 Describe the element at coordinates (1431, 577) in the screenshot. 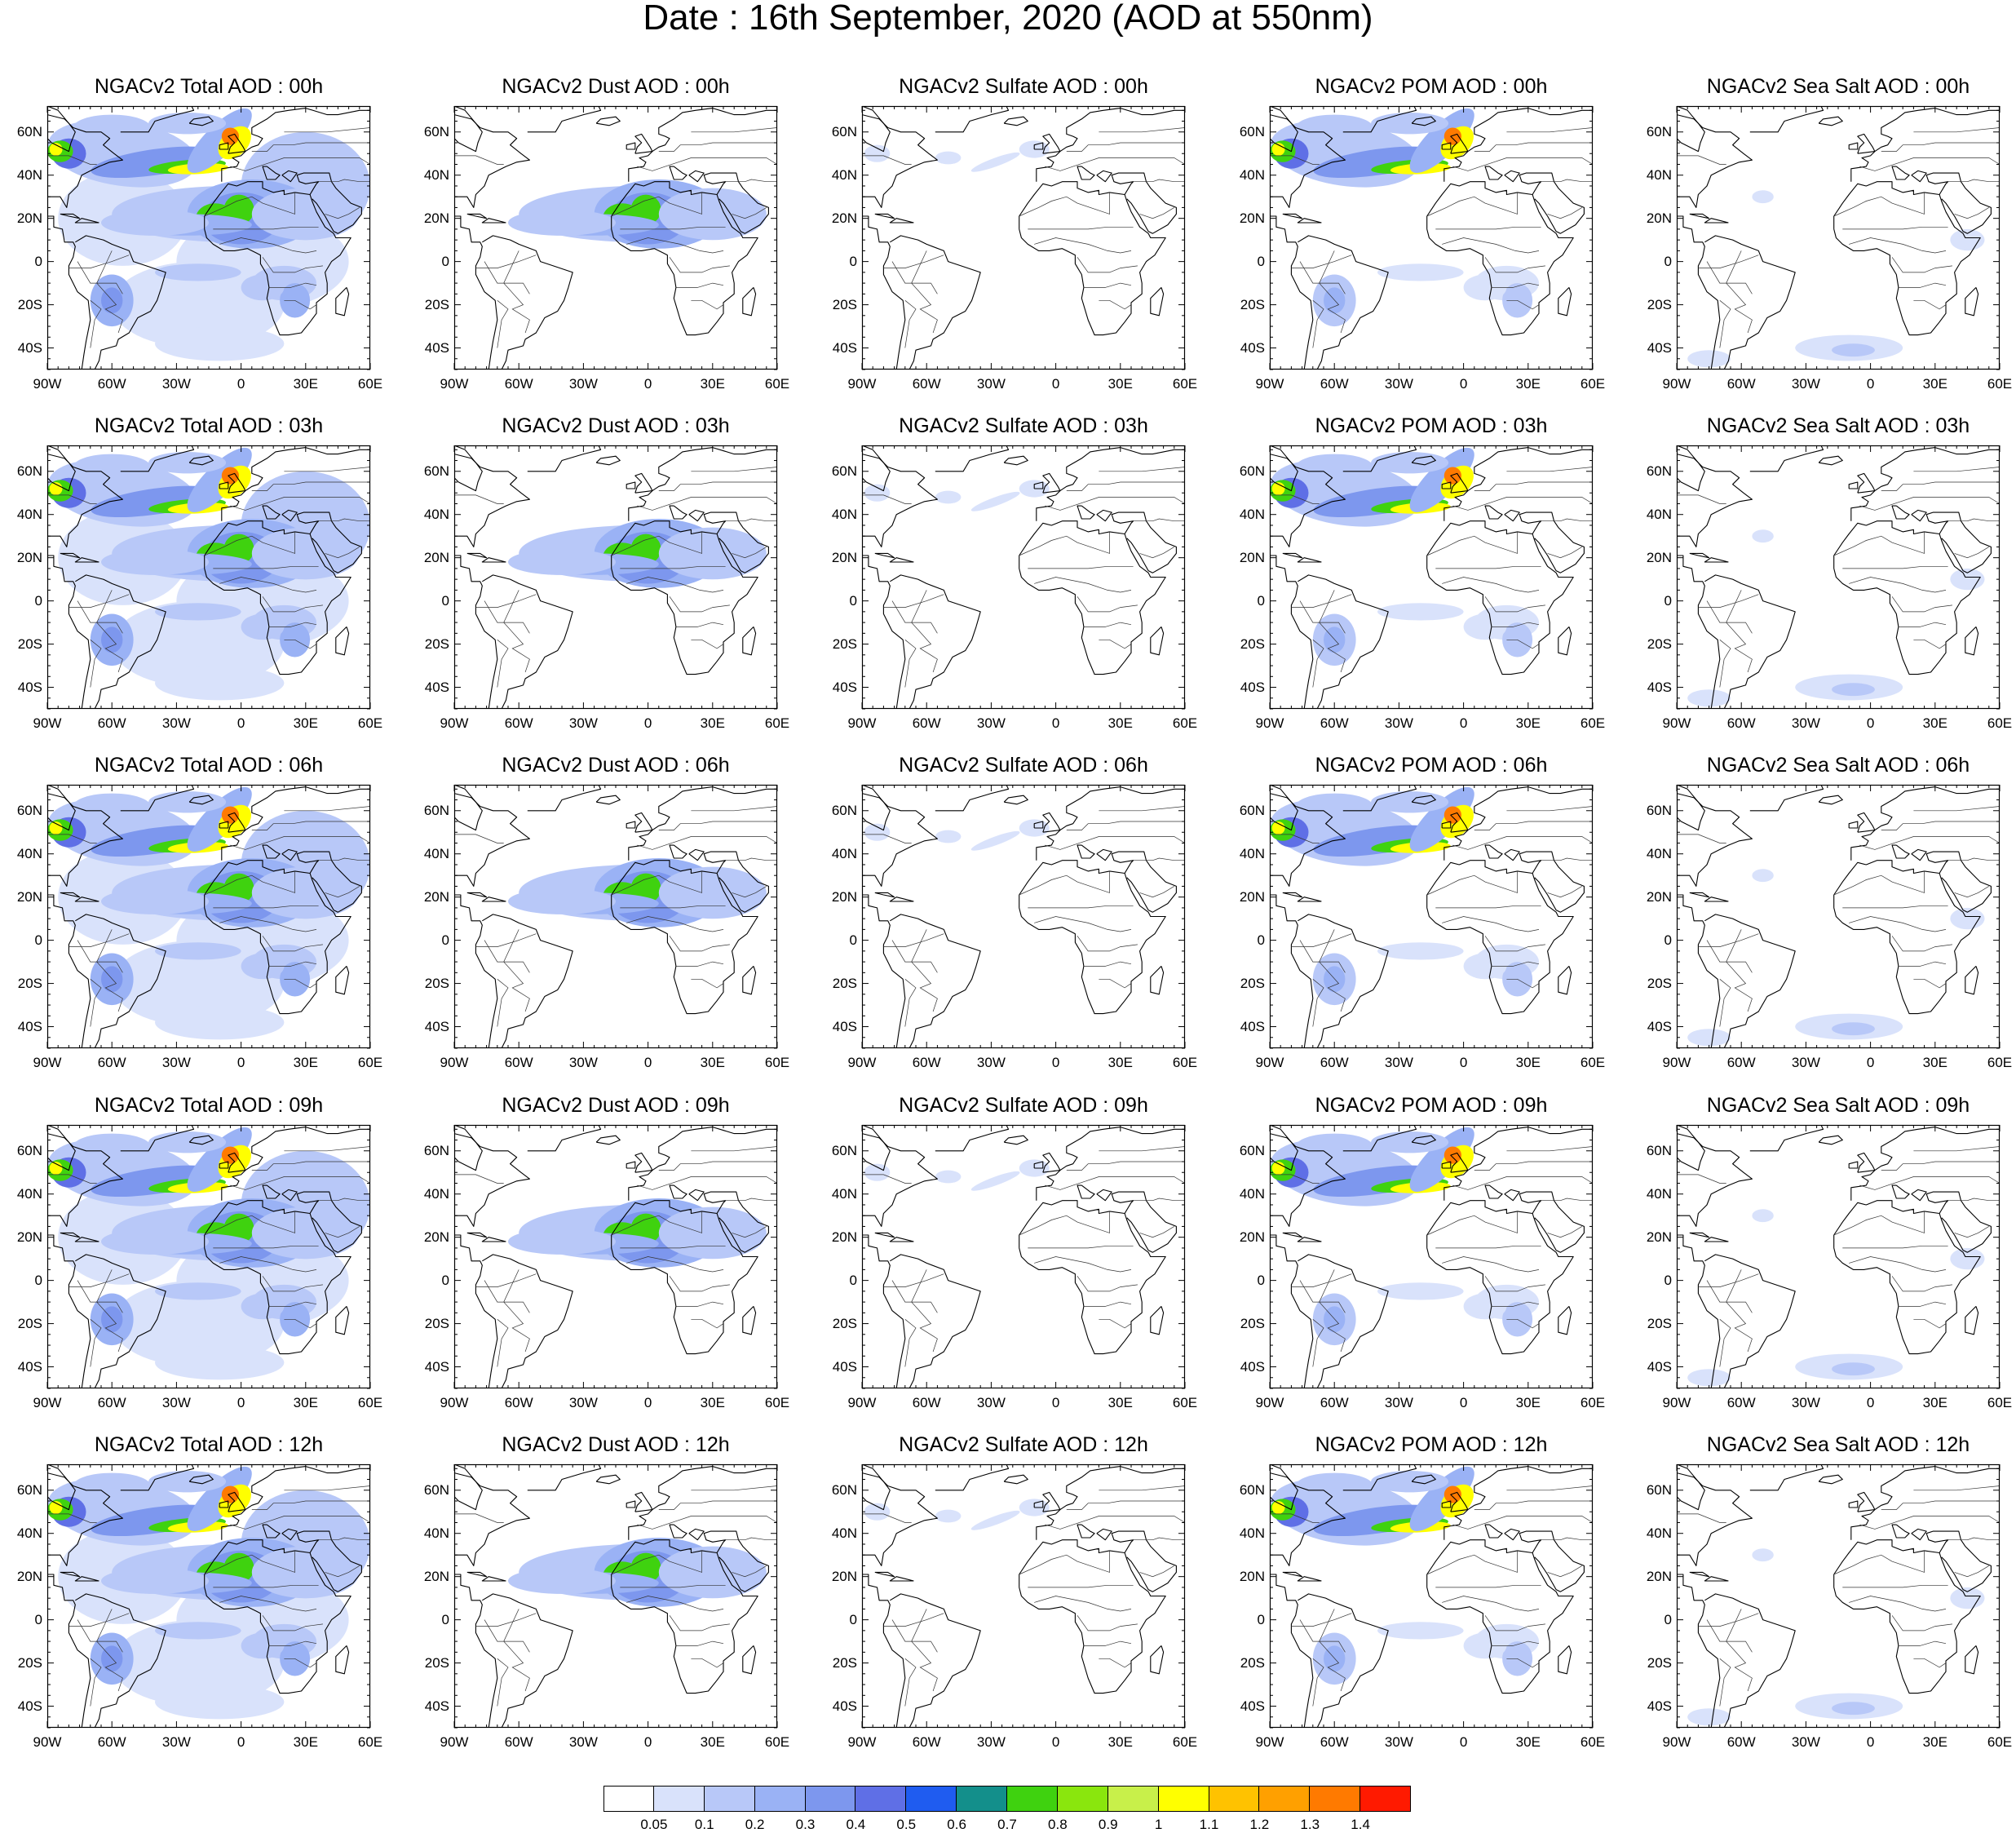

I see `aod-map-pom` at that location.